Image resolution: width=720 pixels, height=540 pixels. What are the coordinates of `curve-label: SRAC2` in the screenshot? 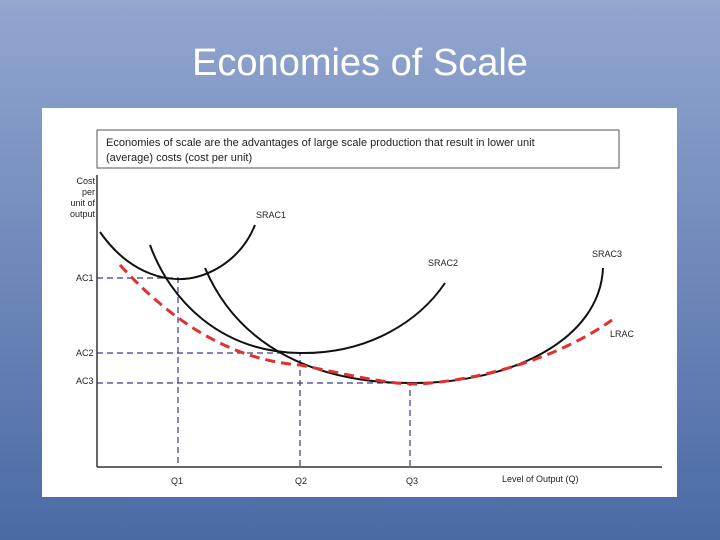 It's located at (443, 263).